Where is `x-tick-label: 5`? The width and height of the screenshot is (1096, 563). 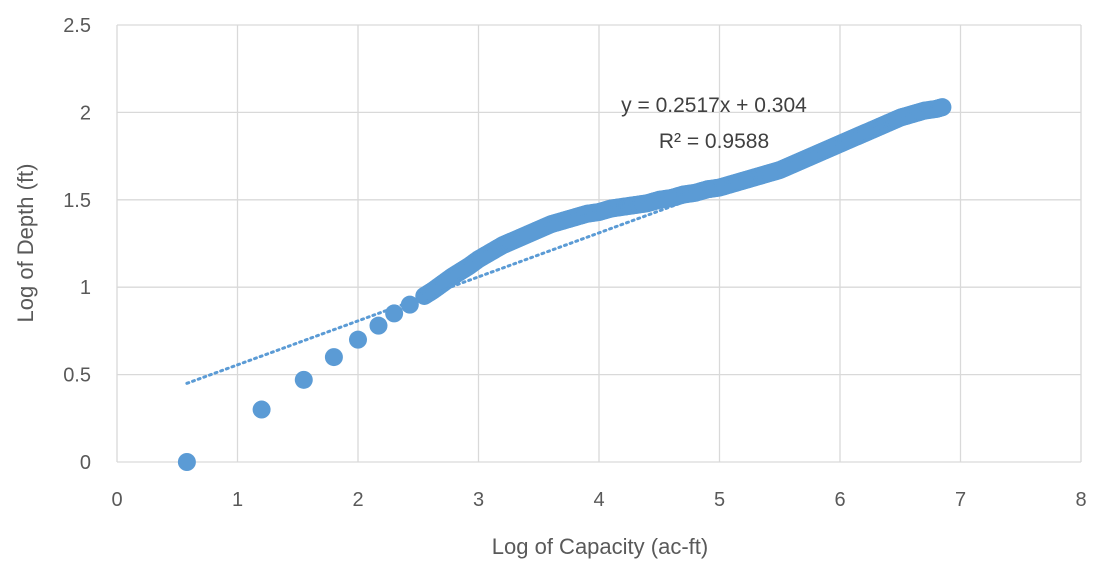
x-tick-label: 5 is located at coordinates (719, 500).